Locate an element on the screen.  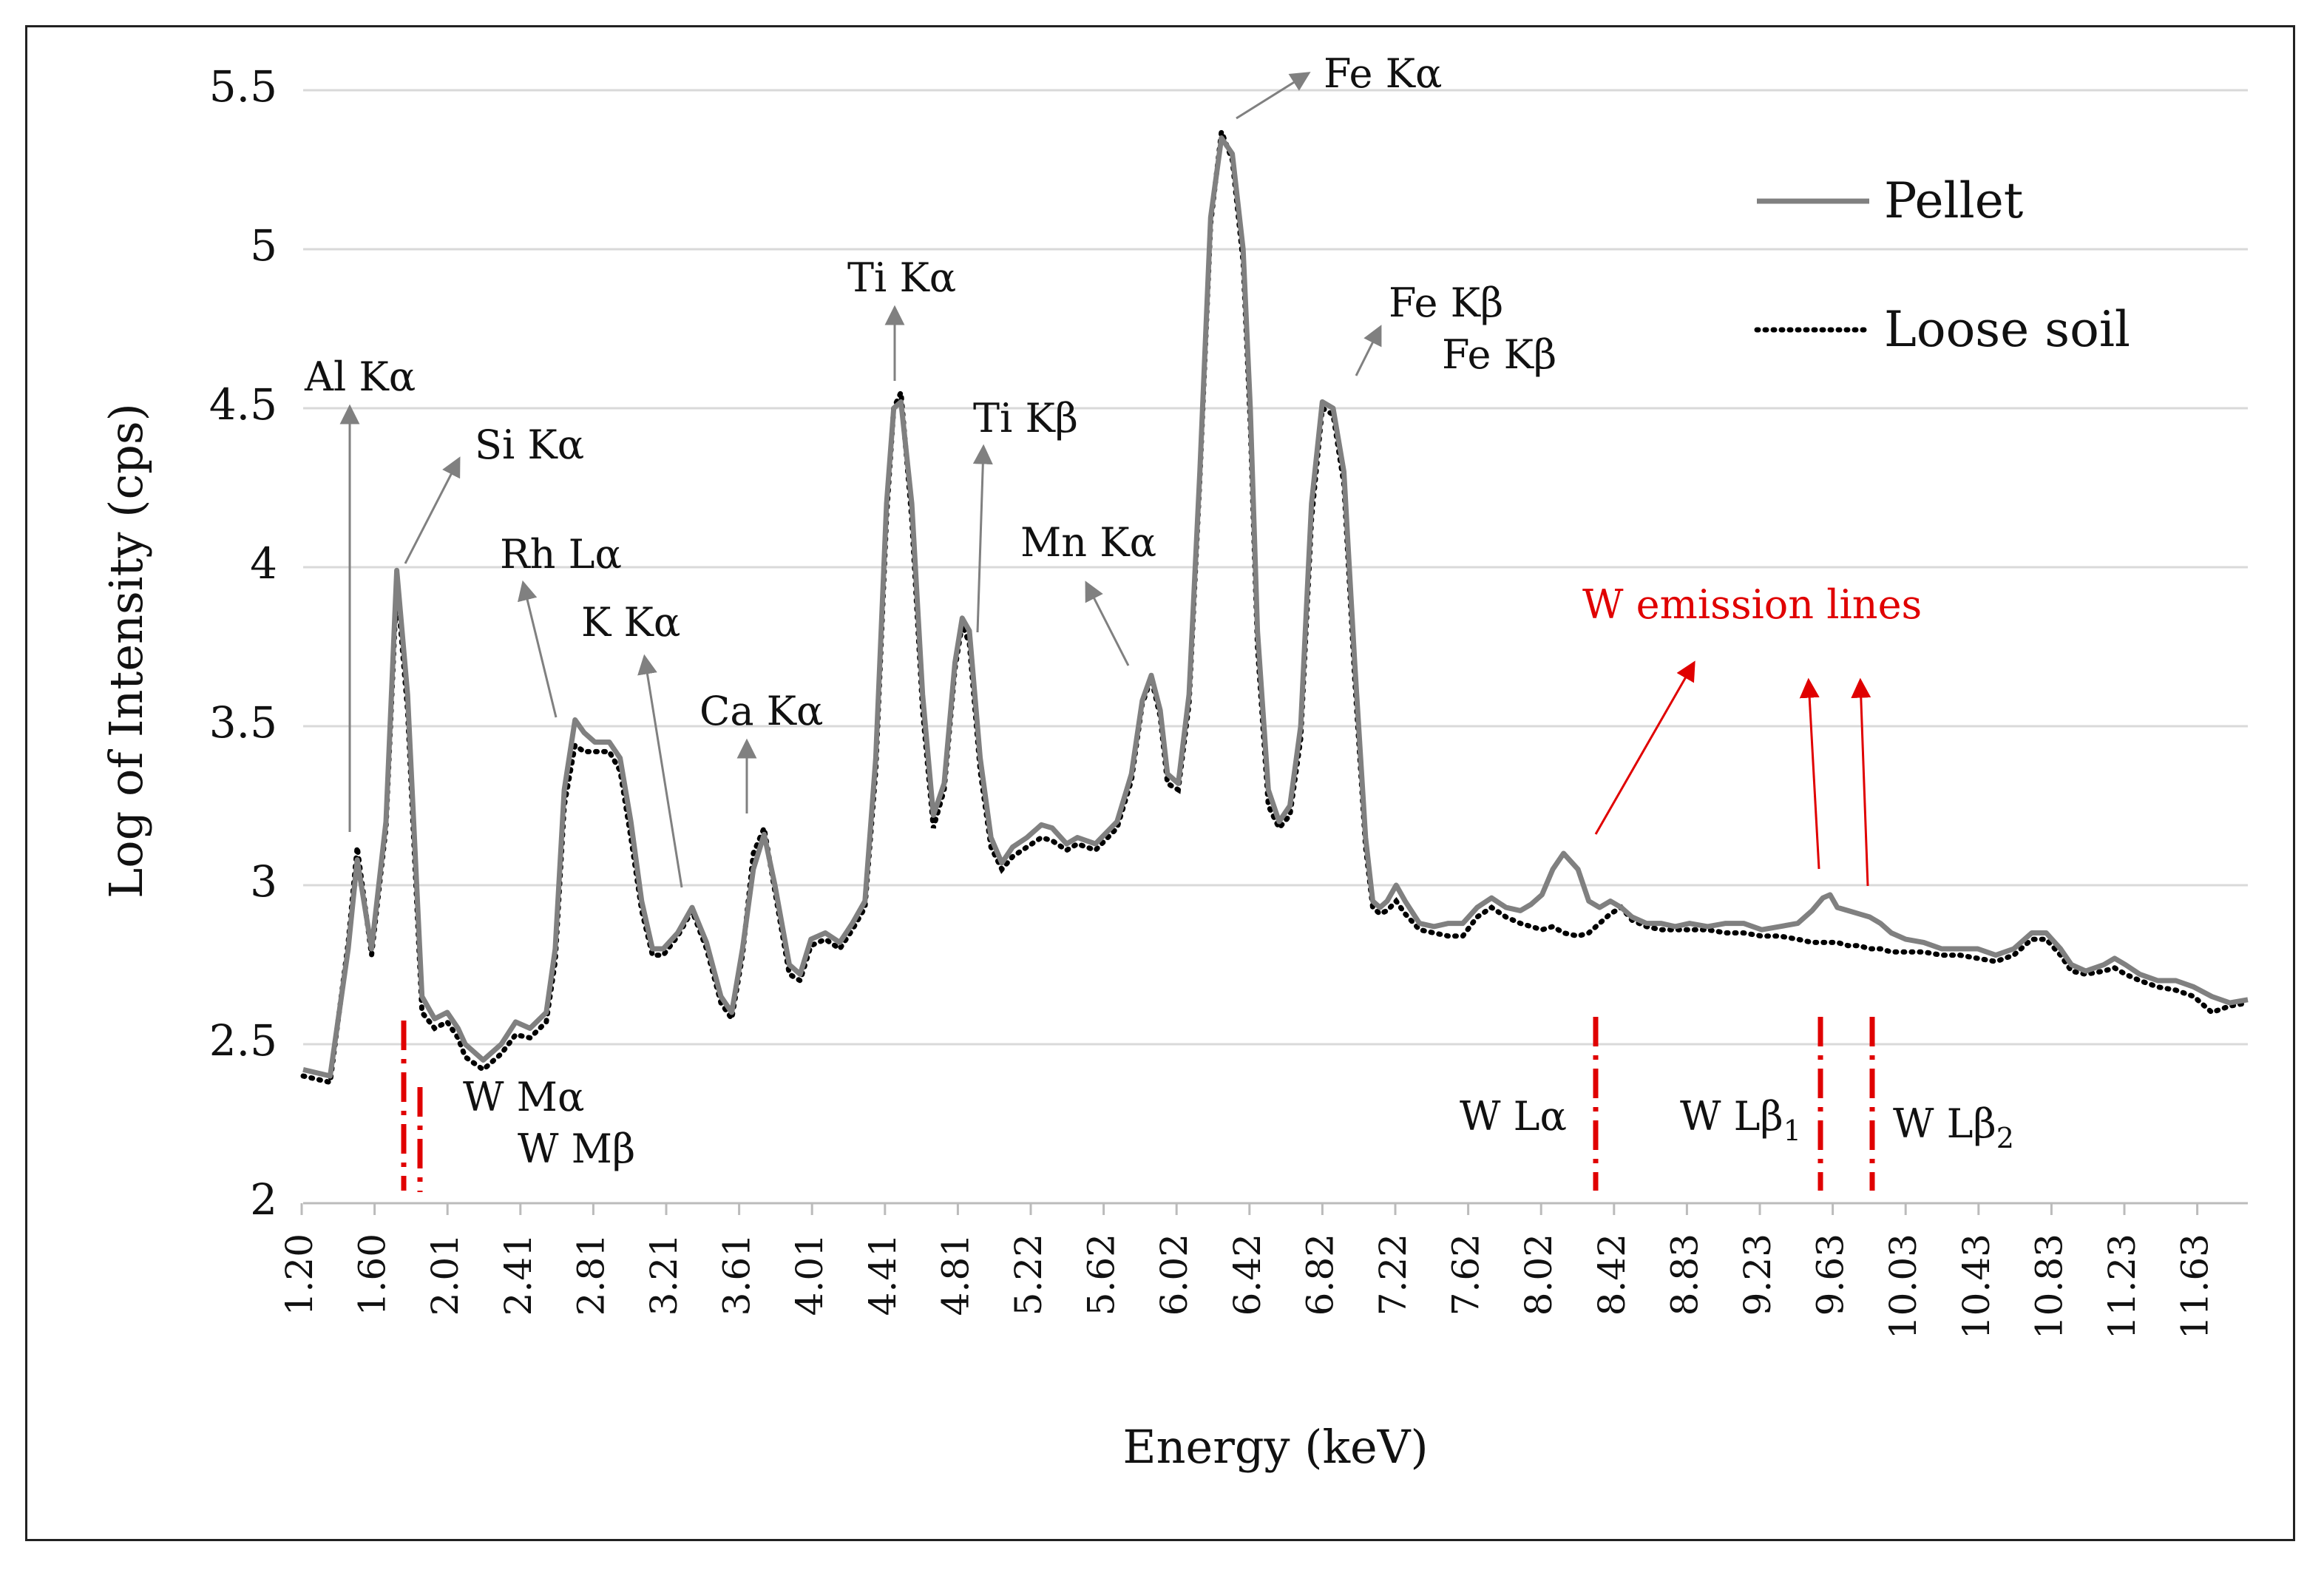
y-tick-label: 5 is located at coordinates (263, 245).